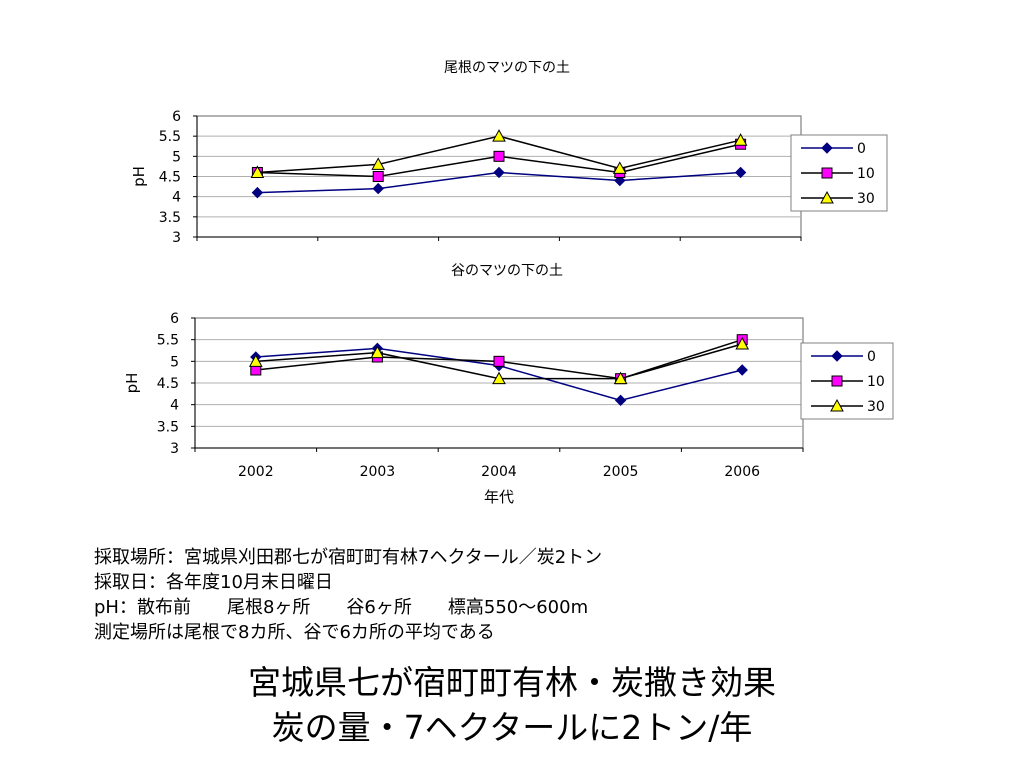 The width and height of the screenshot is (1024, 768). Describe the element at coordinates (341, 607) in the screenshot. I see `ph-sites-note: pH：散布前 尾根8ヶ所 谷6ヶ所 標高550～600m` at that location.